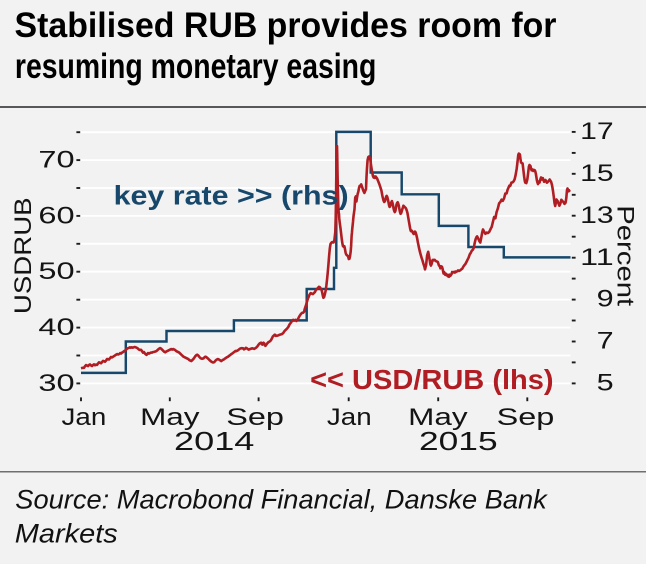 The width and height of the screenshot is (646, 564). What do you see at coordinates (56, 327) in the screenshot?
I see `svg-text: 40` at bounding box center [56, 327].